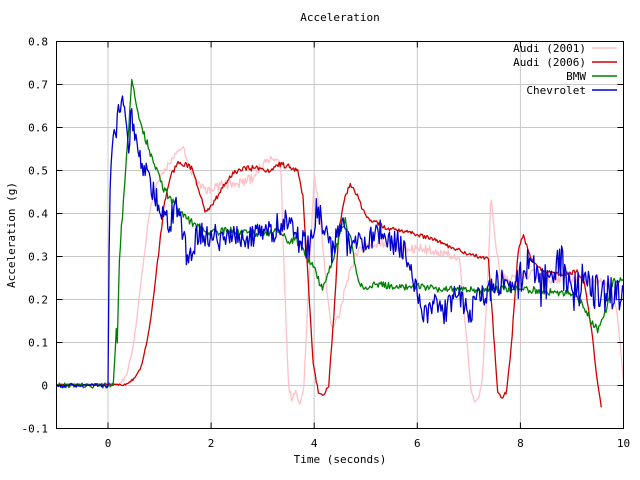 This screenshot has width=640, height=480. I want to click on x-axis-label: Time (seconds), so click(340, 459).